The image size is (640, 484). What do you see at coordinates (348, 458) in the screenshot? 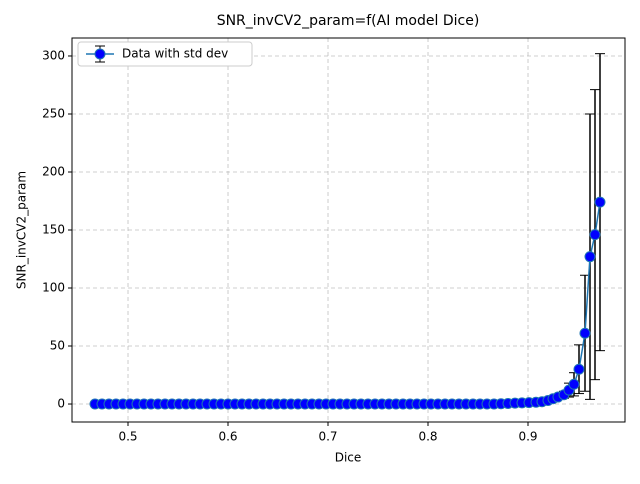
I see `x-axis-label: Dice` at bounding box center [348, 458].